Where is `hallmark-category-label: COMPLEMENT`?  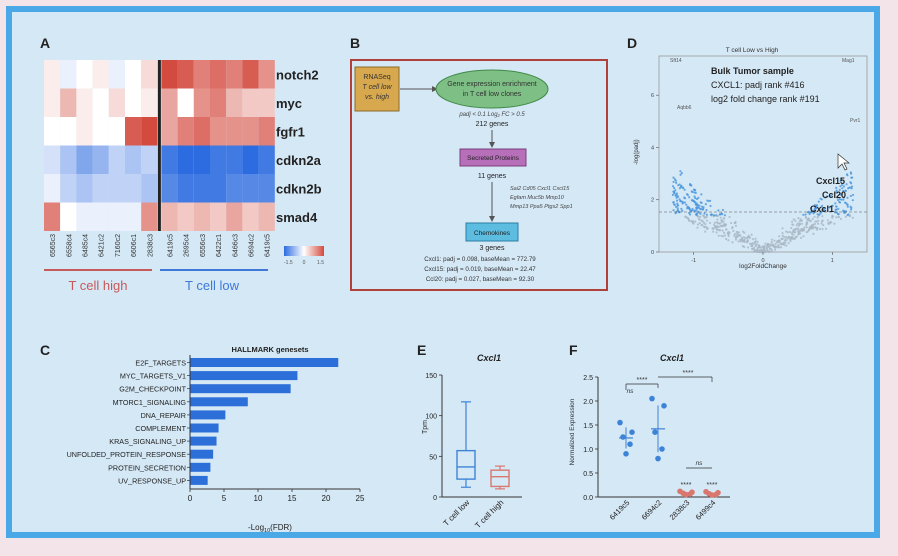
hallmark-category-label: COMPLEMENT is located at coordinates (160, 428).